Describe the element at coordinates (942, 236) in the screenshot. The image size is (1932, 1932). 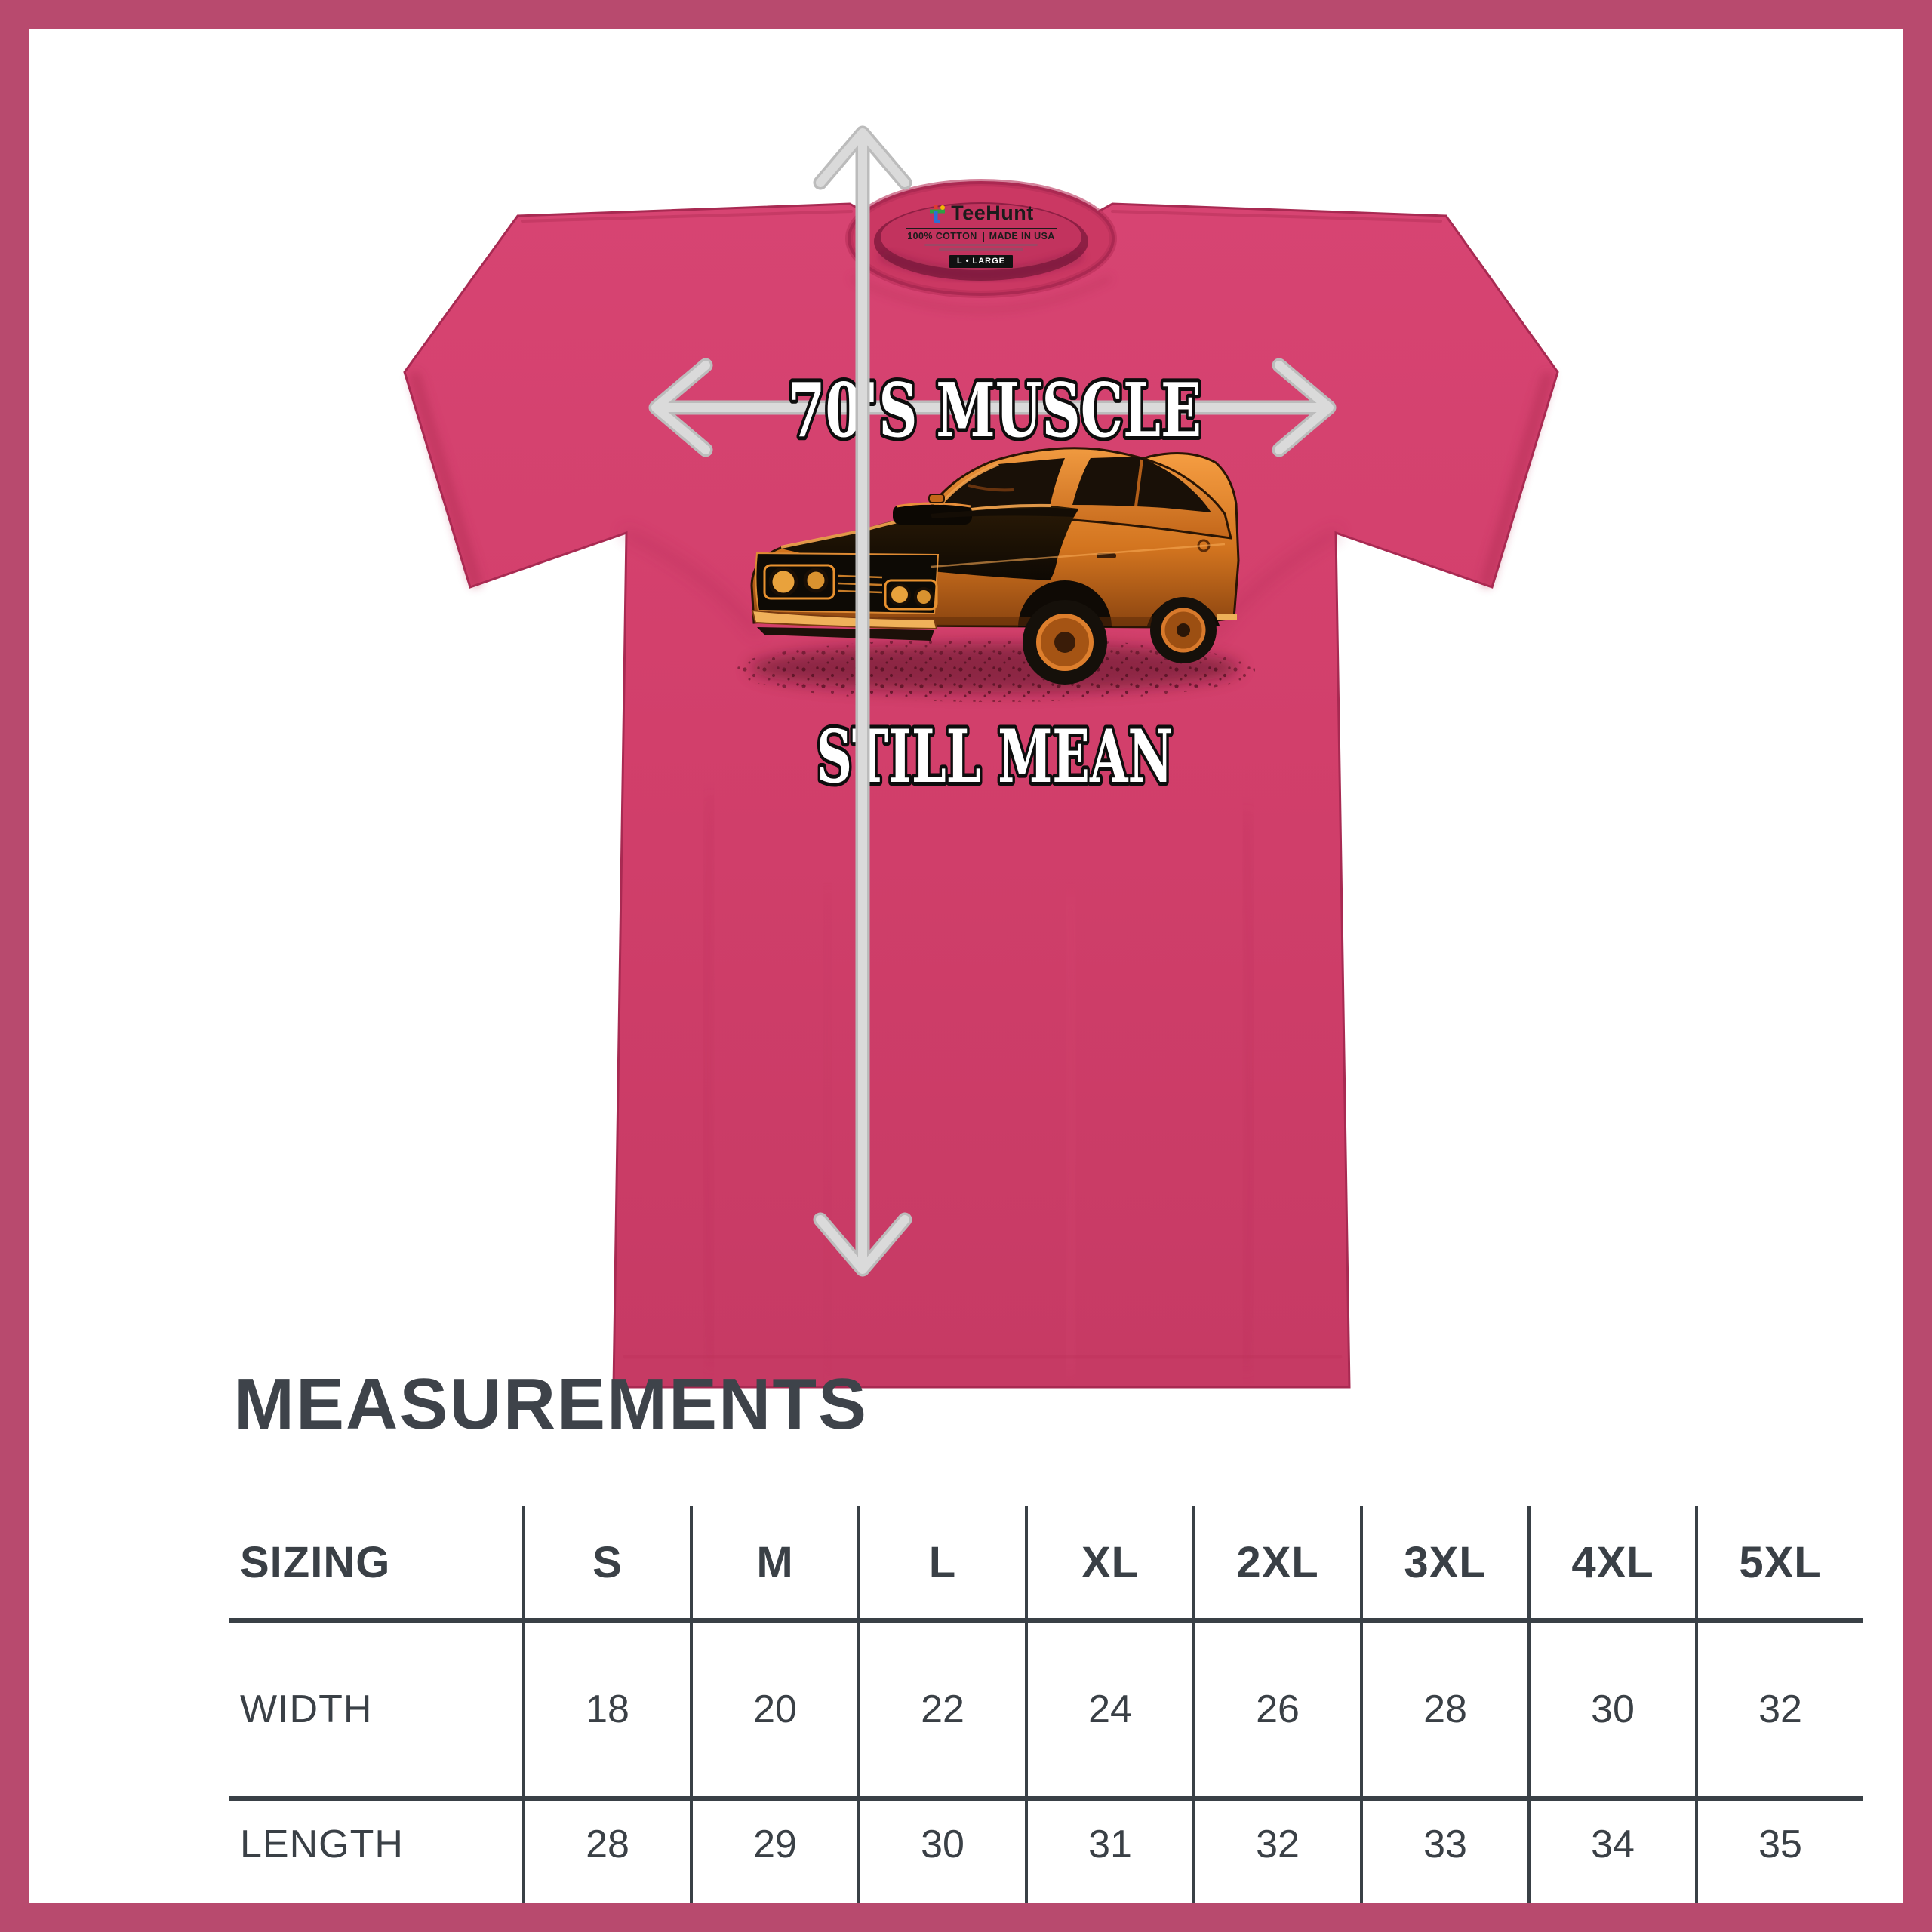
I see `fabric-info: 100% COTTON` at that location.